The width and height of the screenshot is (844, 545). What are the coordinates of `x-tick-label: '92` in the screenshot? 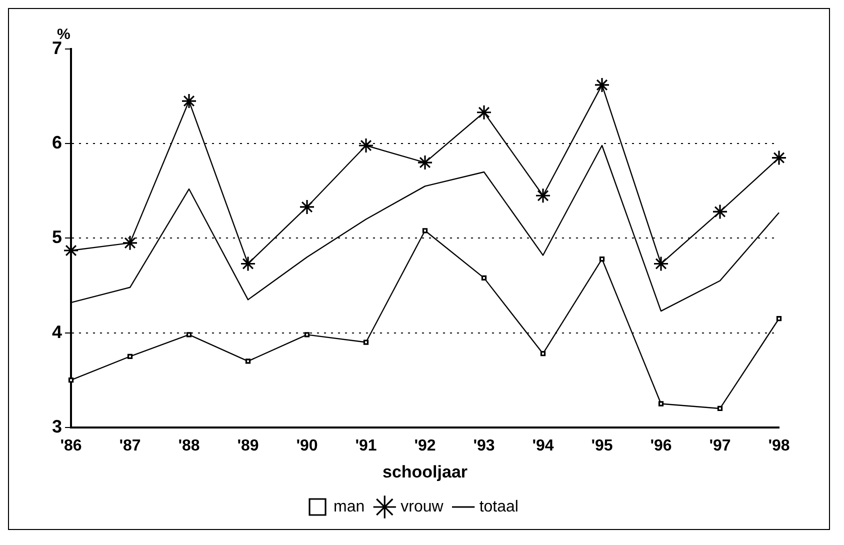 It's located at (425, 445).